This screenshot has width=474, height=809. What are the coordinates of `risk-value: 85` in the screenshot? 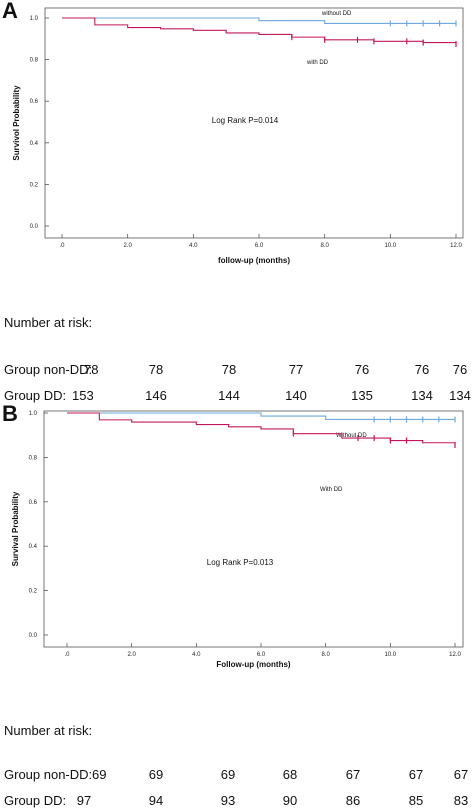 It's located at (416, 800).